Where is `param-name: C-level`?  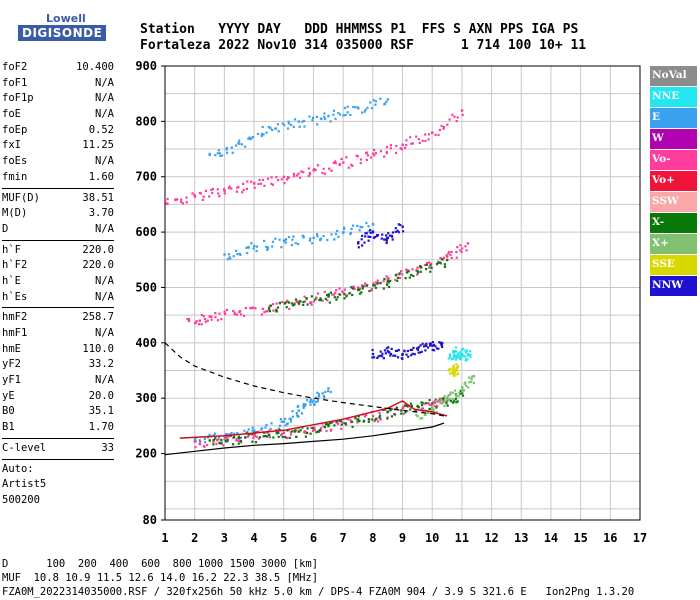 param-name: C-level is located at coordinates (24, 447).